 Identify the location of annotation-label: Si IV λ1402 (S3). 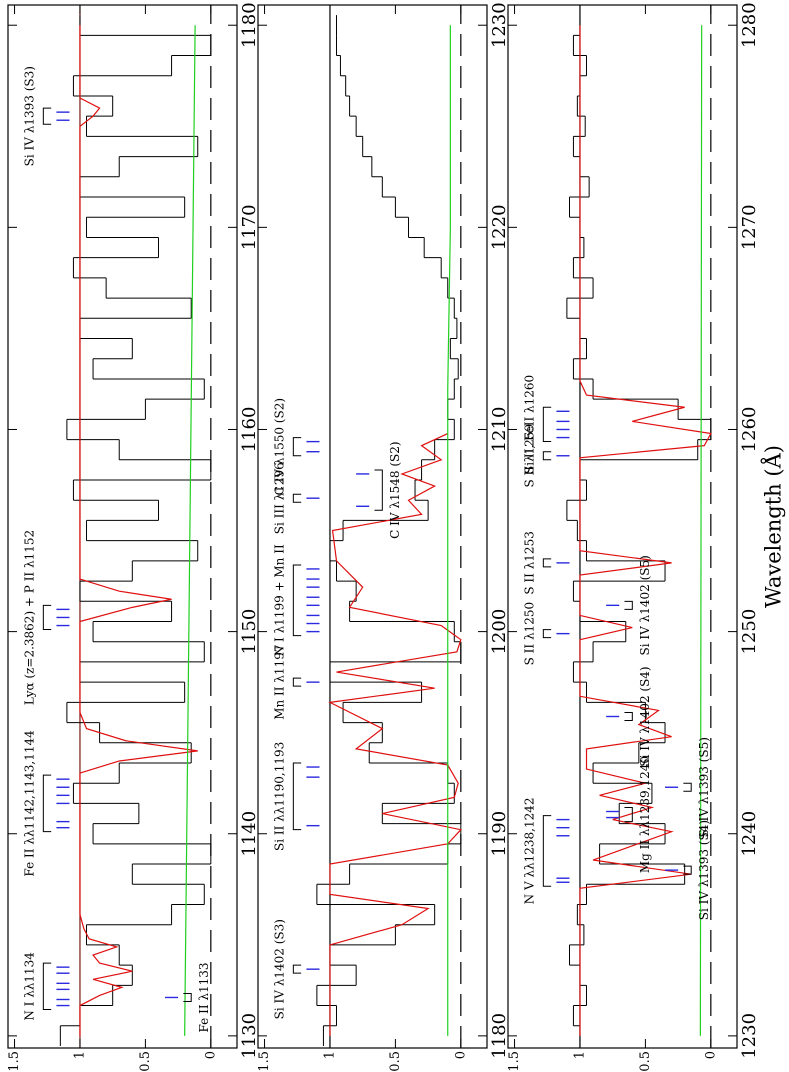
(280, 969).